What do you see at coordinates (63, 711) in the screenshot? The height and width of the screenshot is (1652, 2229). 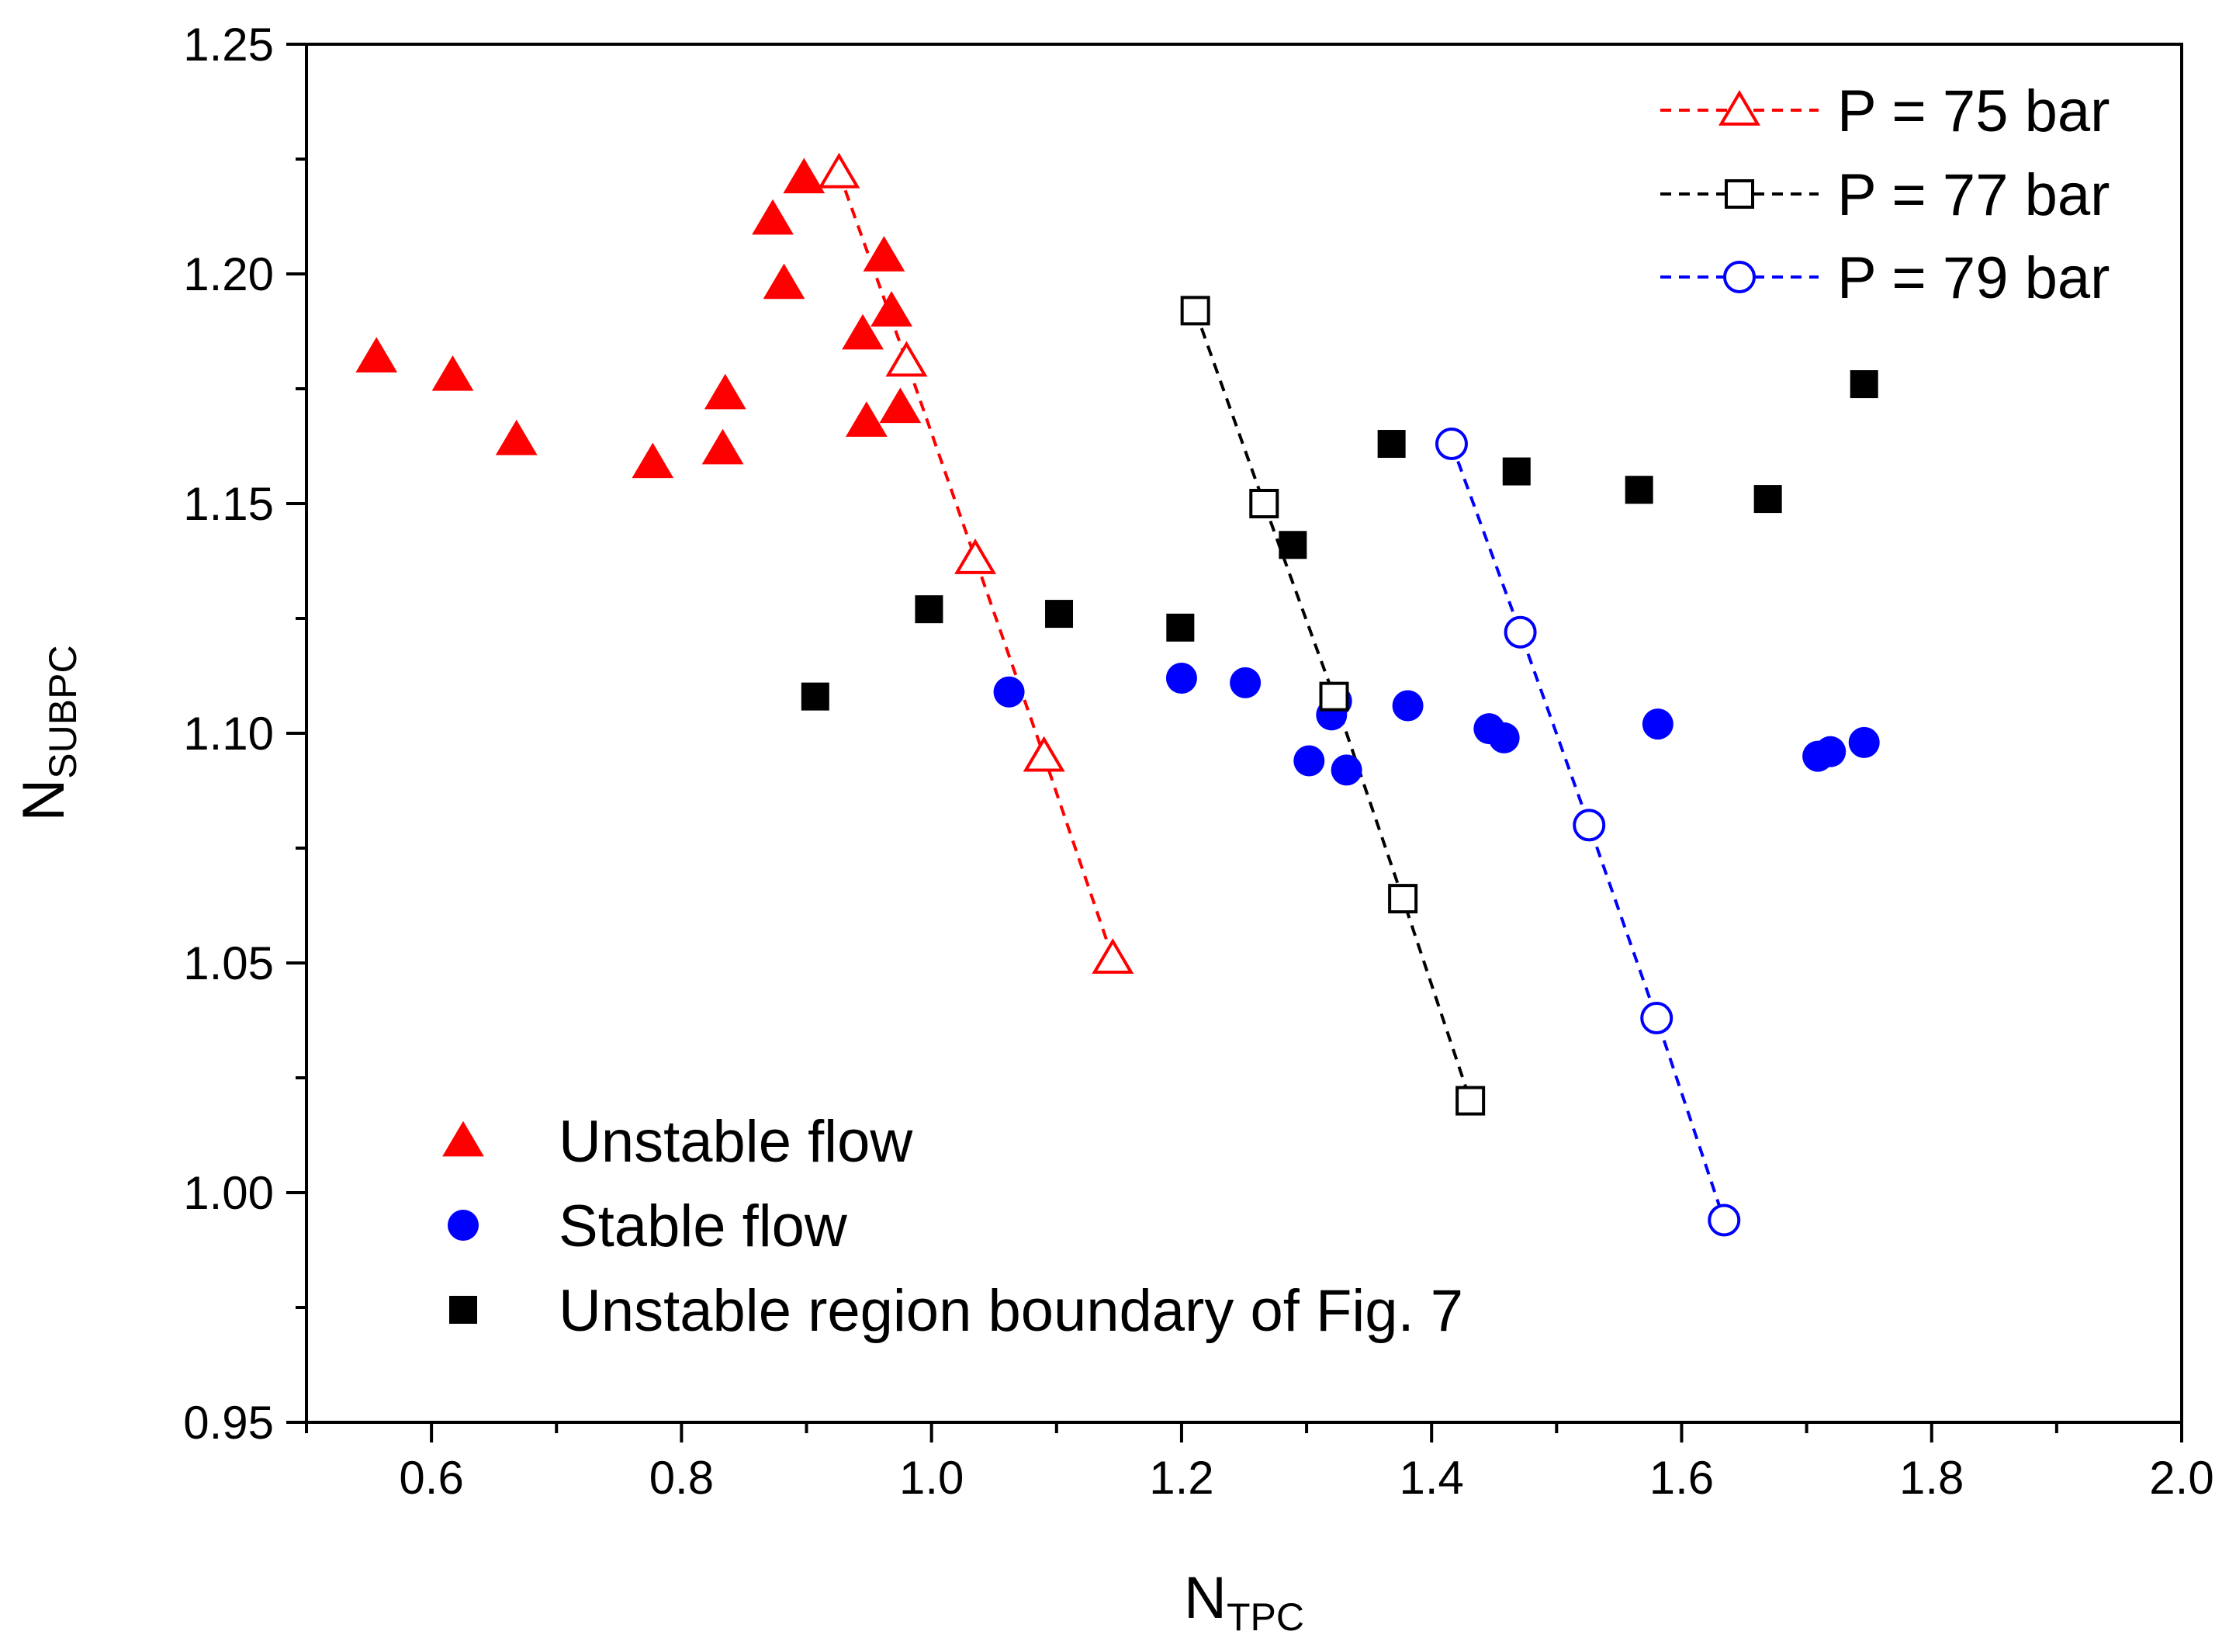 I see `y-axis-title-sub: SUBPC` at bounding box center [63, 711].